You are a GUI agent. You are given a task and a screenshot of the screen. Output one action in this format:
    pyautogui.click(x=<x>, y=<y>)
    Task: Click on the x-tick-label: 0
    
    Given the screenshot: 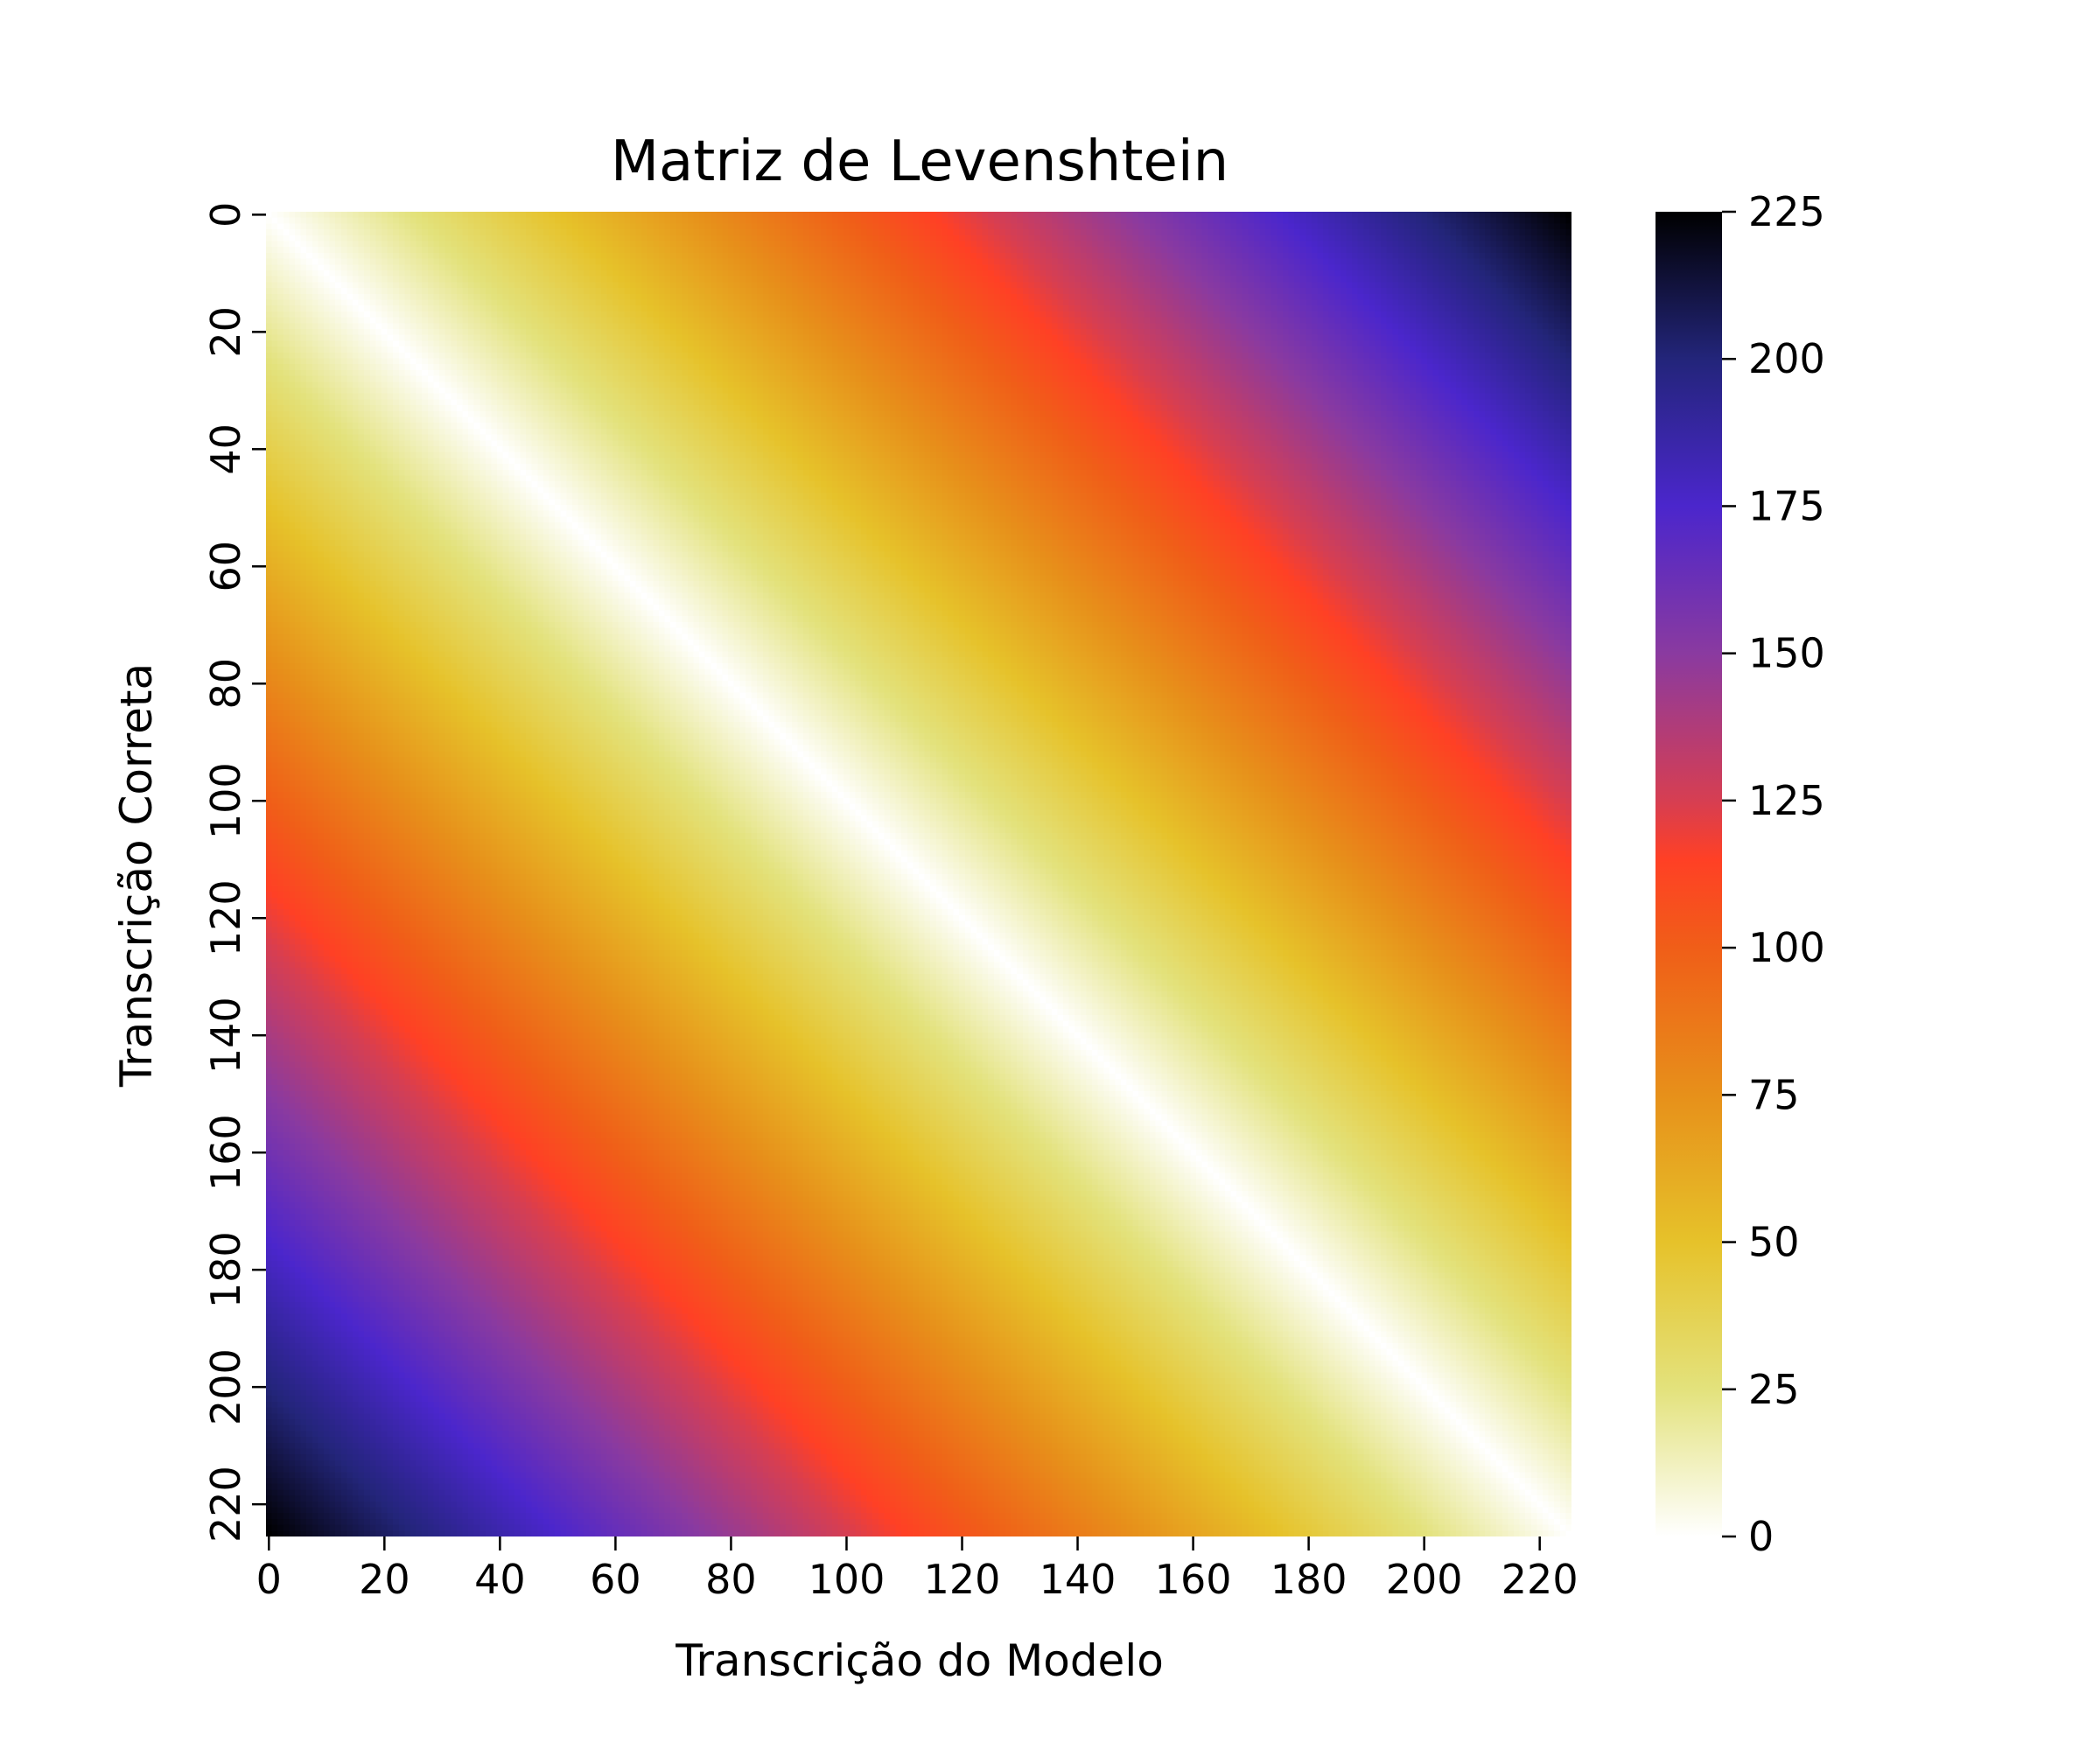 What is the action you would take?
    pyautogui.click(x=269, y=1579)
    